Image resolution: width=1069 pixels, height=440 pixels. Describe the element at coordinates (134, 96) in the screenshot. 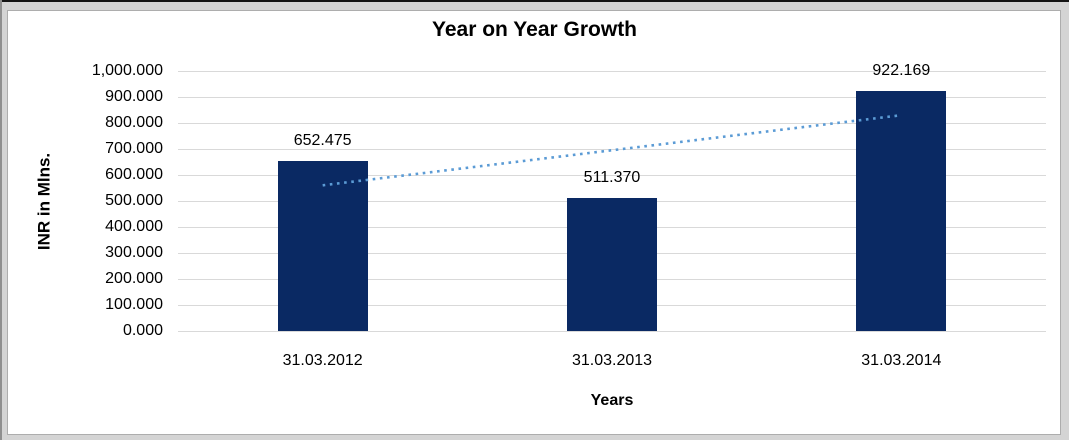

I see `y-axis-tick-label: 900.000` at that location.